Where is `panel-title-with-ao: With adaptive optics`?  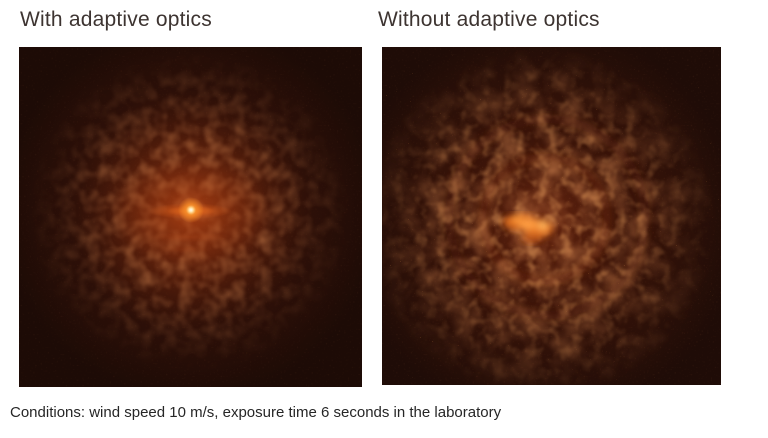
panel-title-with-ao: With adaptive optics is located at coordinates (116, 19).